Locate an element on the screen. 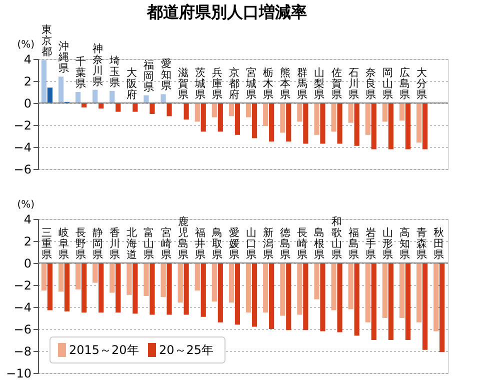 The image size is (480, 386). x-tick-label: 熊本県 is located at coordinates (286, 83).